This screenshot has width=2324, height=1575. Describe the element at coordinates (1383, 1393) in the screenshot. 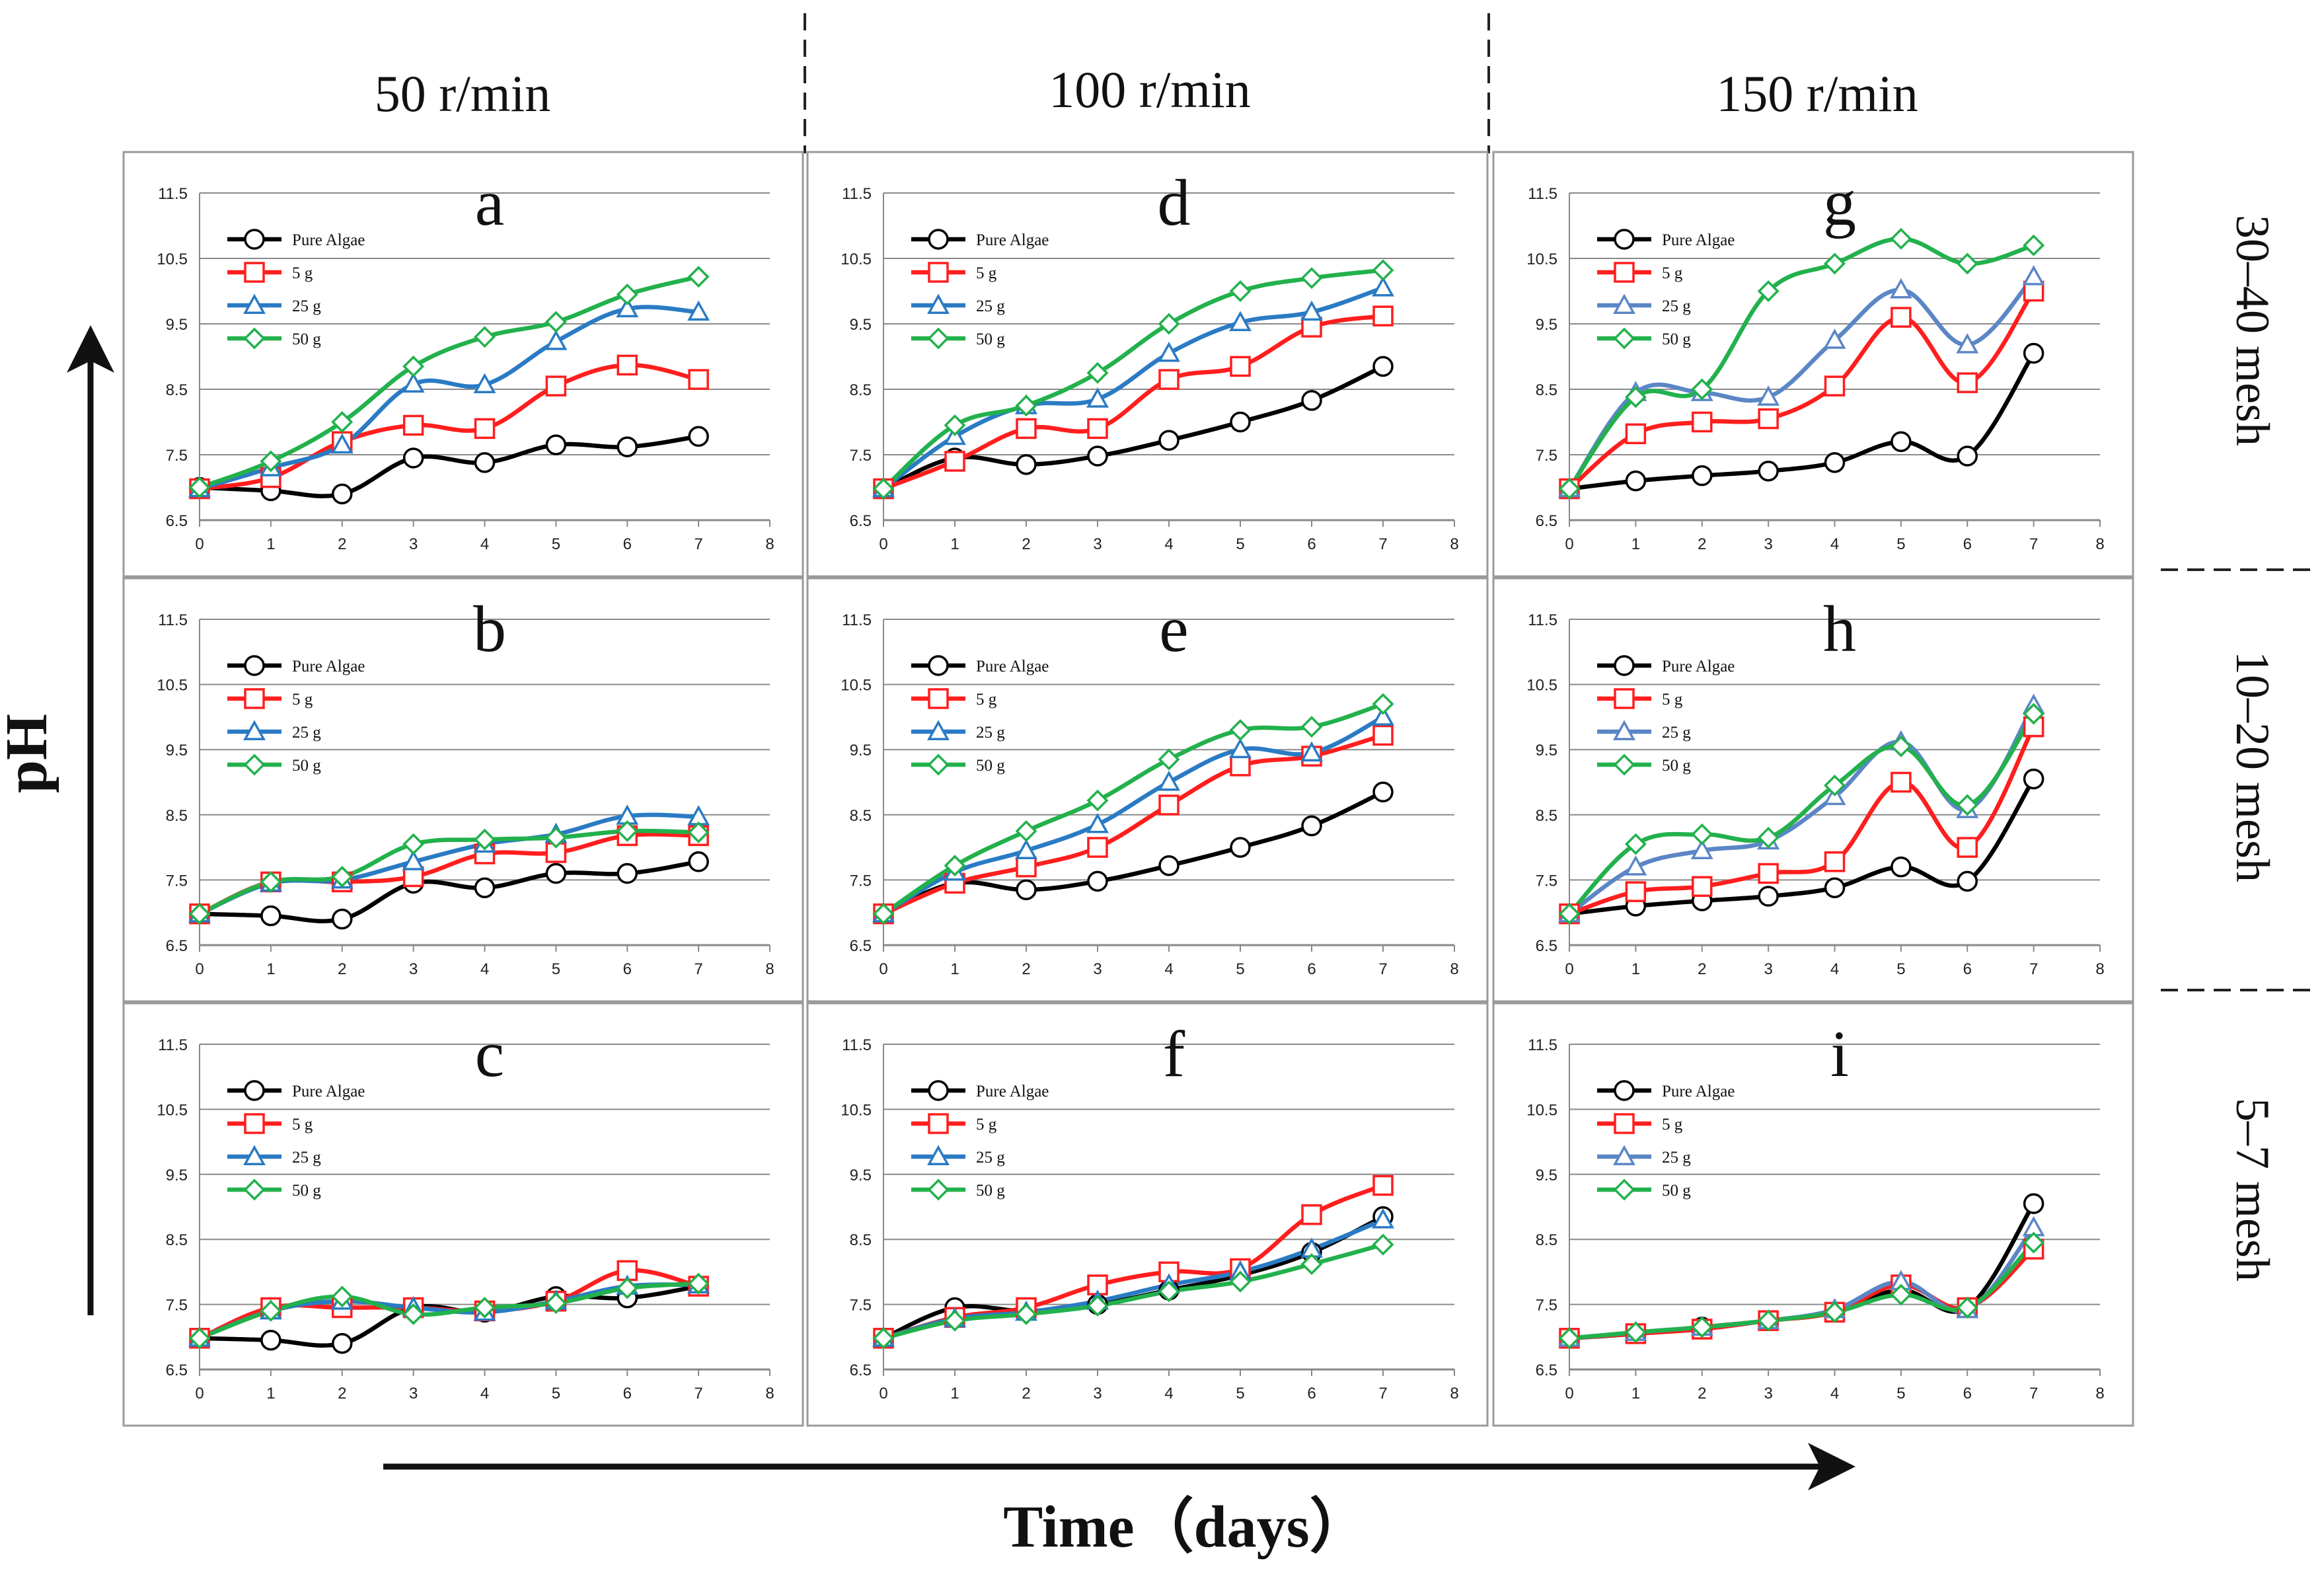

I see `panel-f-xtick: 7` at that location.